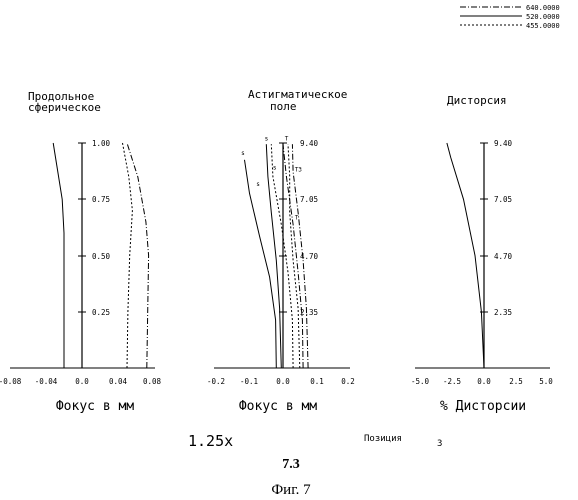  What do you see at coordinates (510, 26) in the screenshot?
I see `legend-entry: 455.0000` at bounding box center [510, 26].